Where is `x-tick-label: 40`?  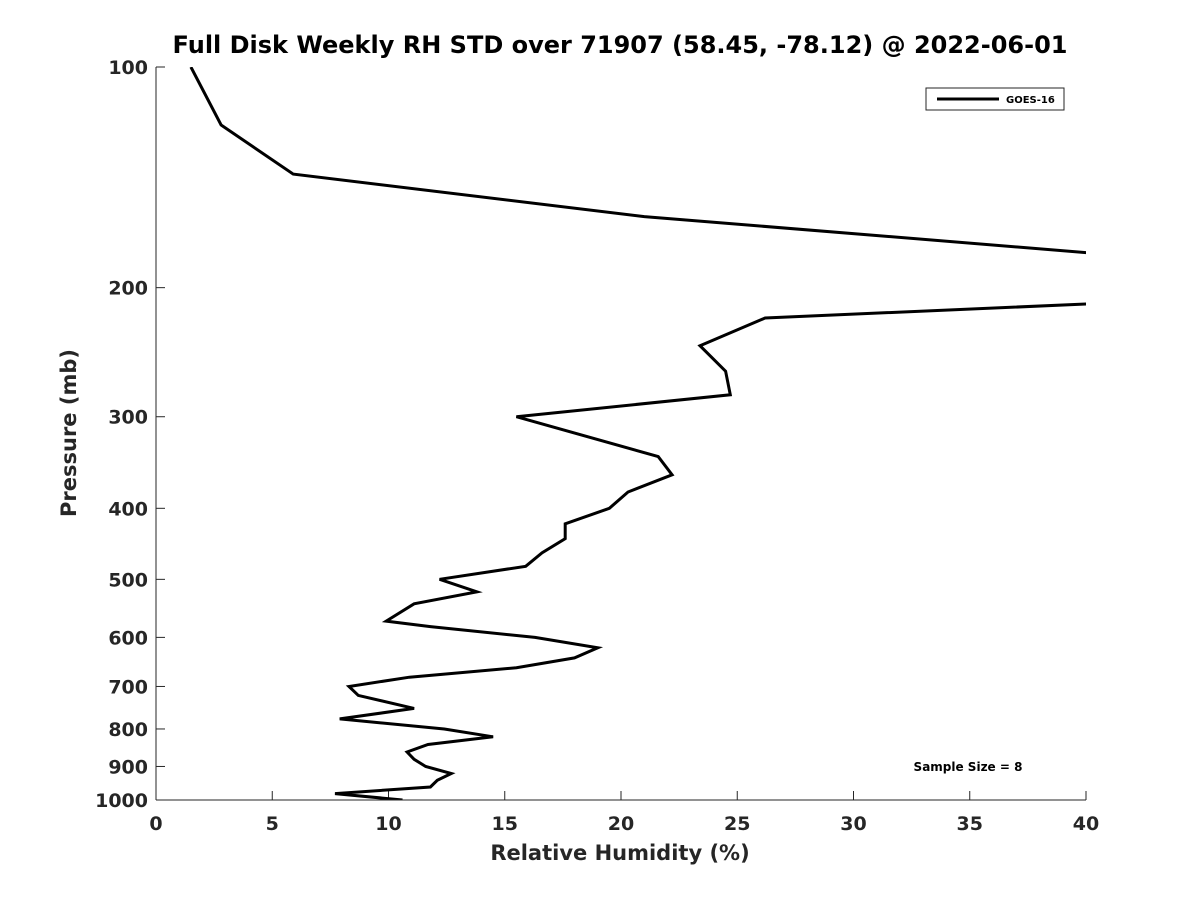
x-tick-label: 40 is located at coordinates (1086, 824).